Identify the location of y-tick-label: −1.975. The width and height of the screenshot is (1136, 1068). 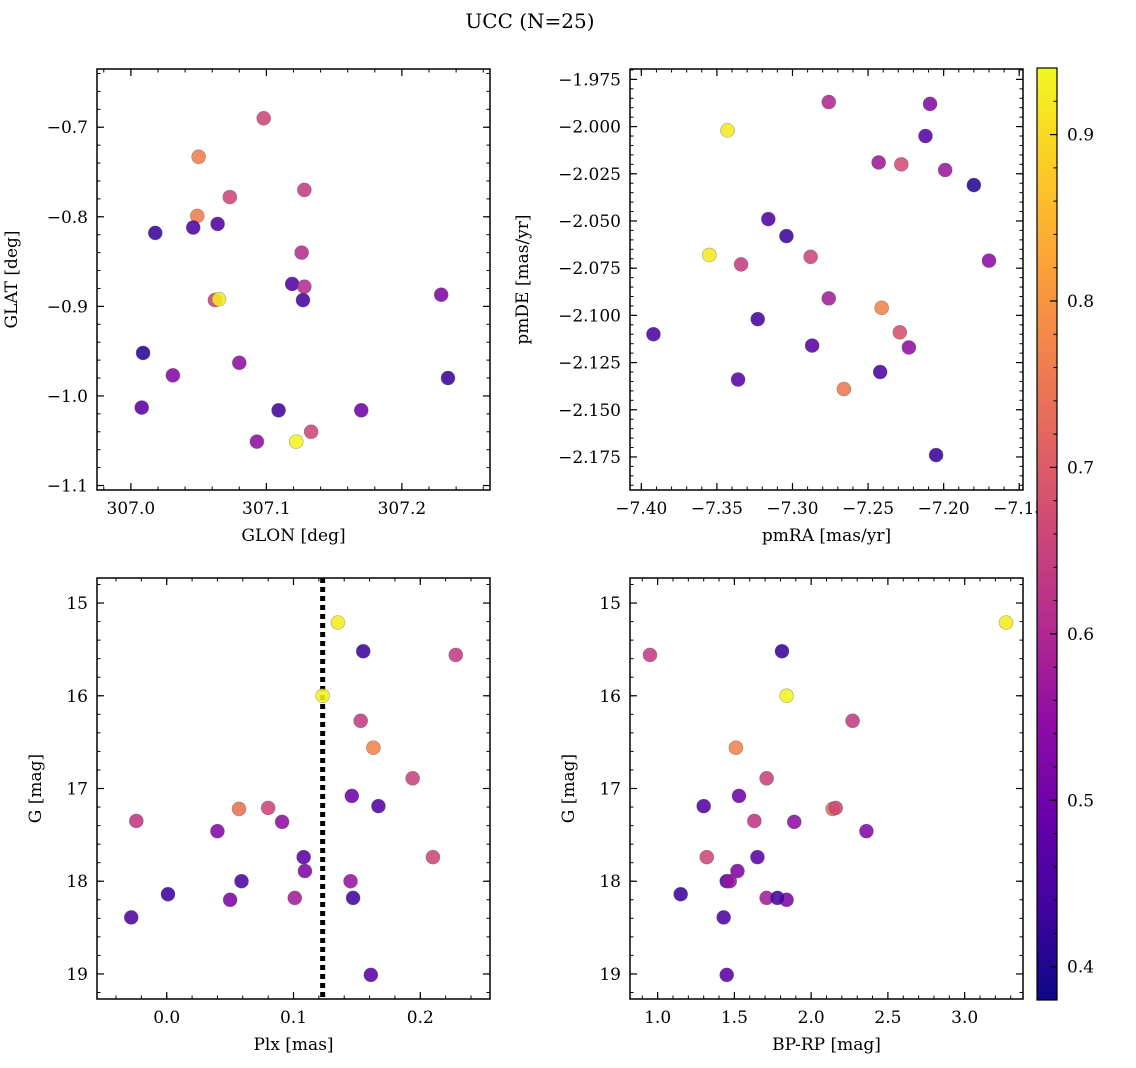
(589, 80).